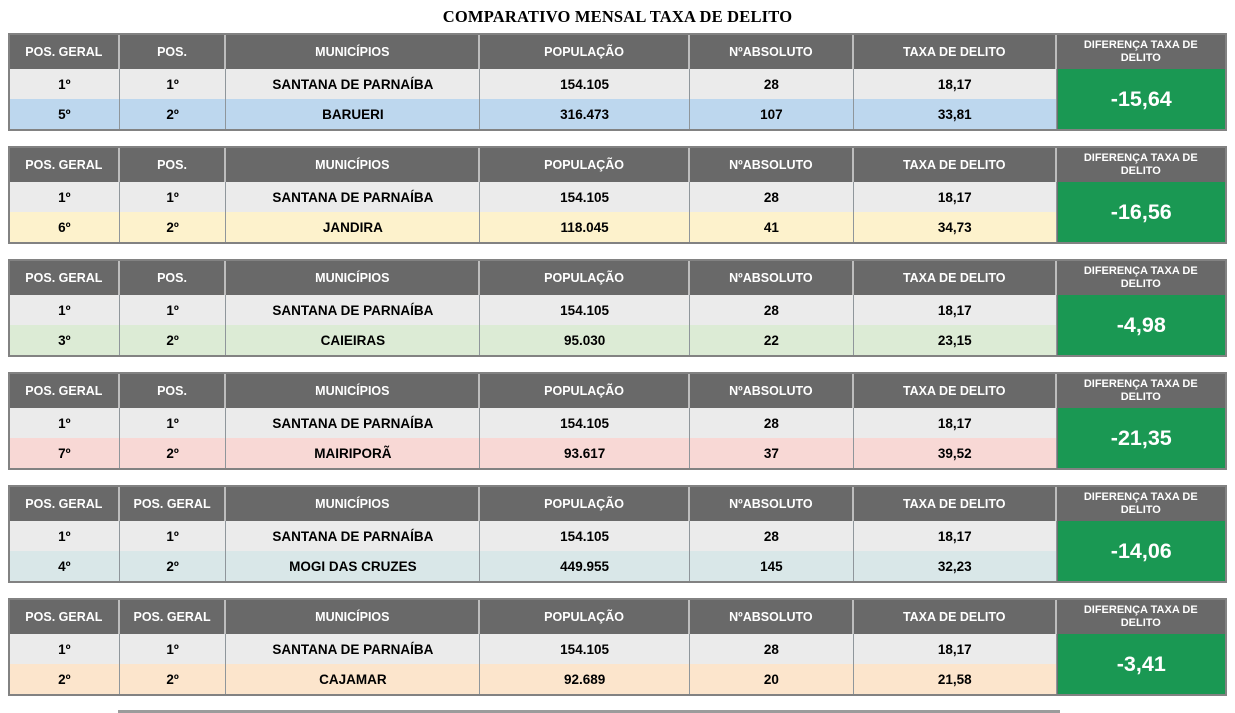 The height and width of the screenshot is (713, 1235). What do you see at coordinates (1140, 325) in the screenshot?
I see `diferenca-value: -4,98` at bounding box center [1140, 325].